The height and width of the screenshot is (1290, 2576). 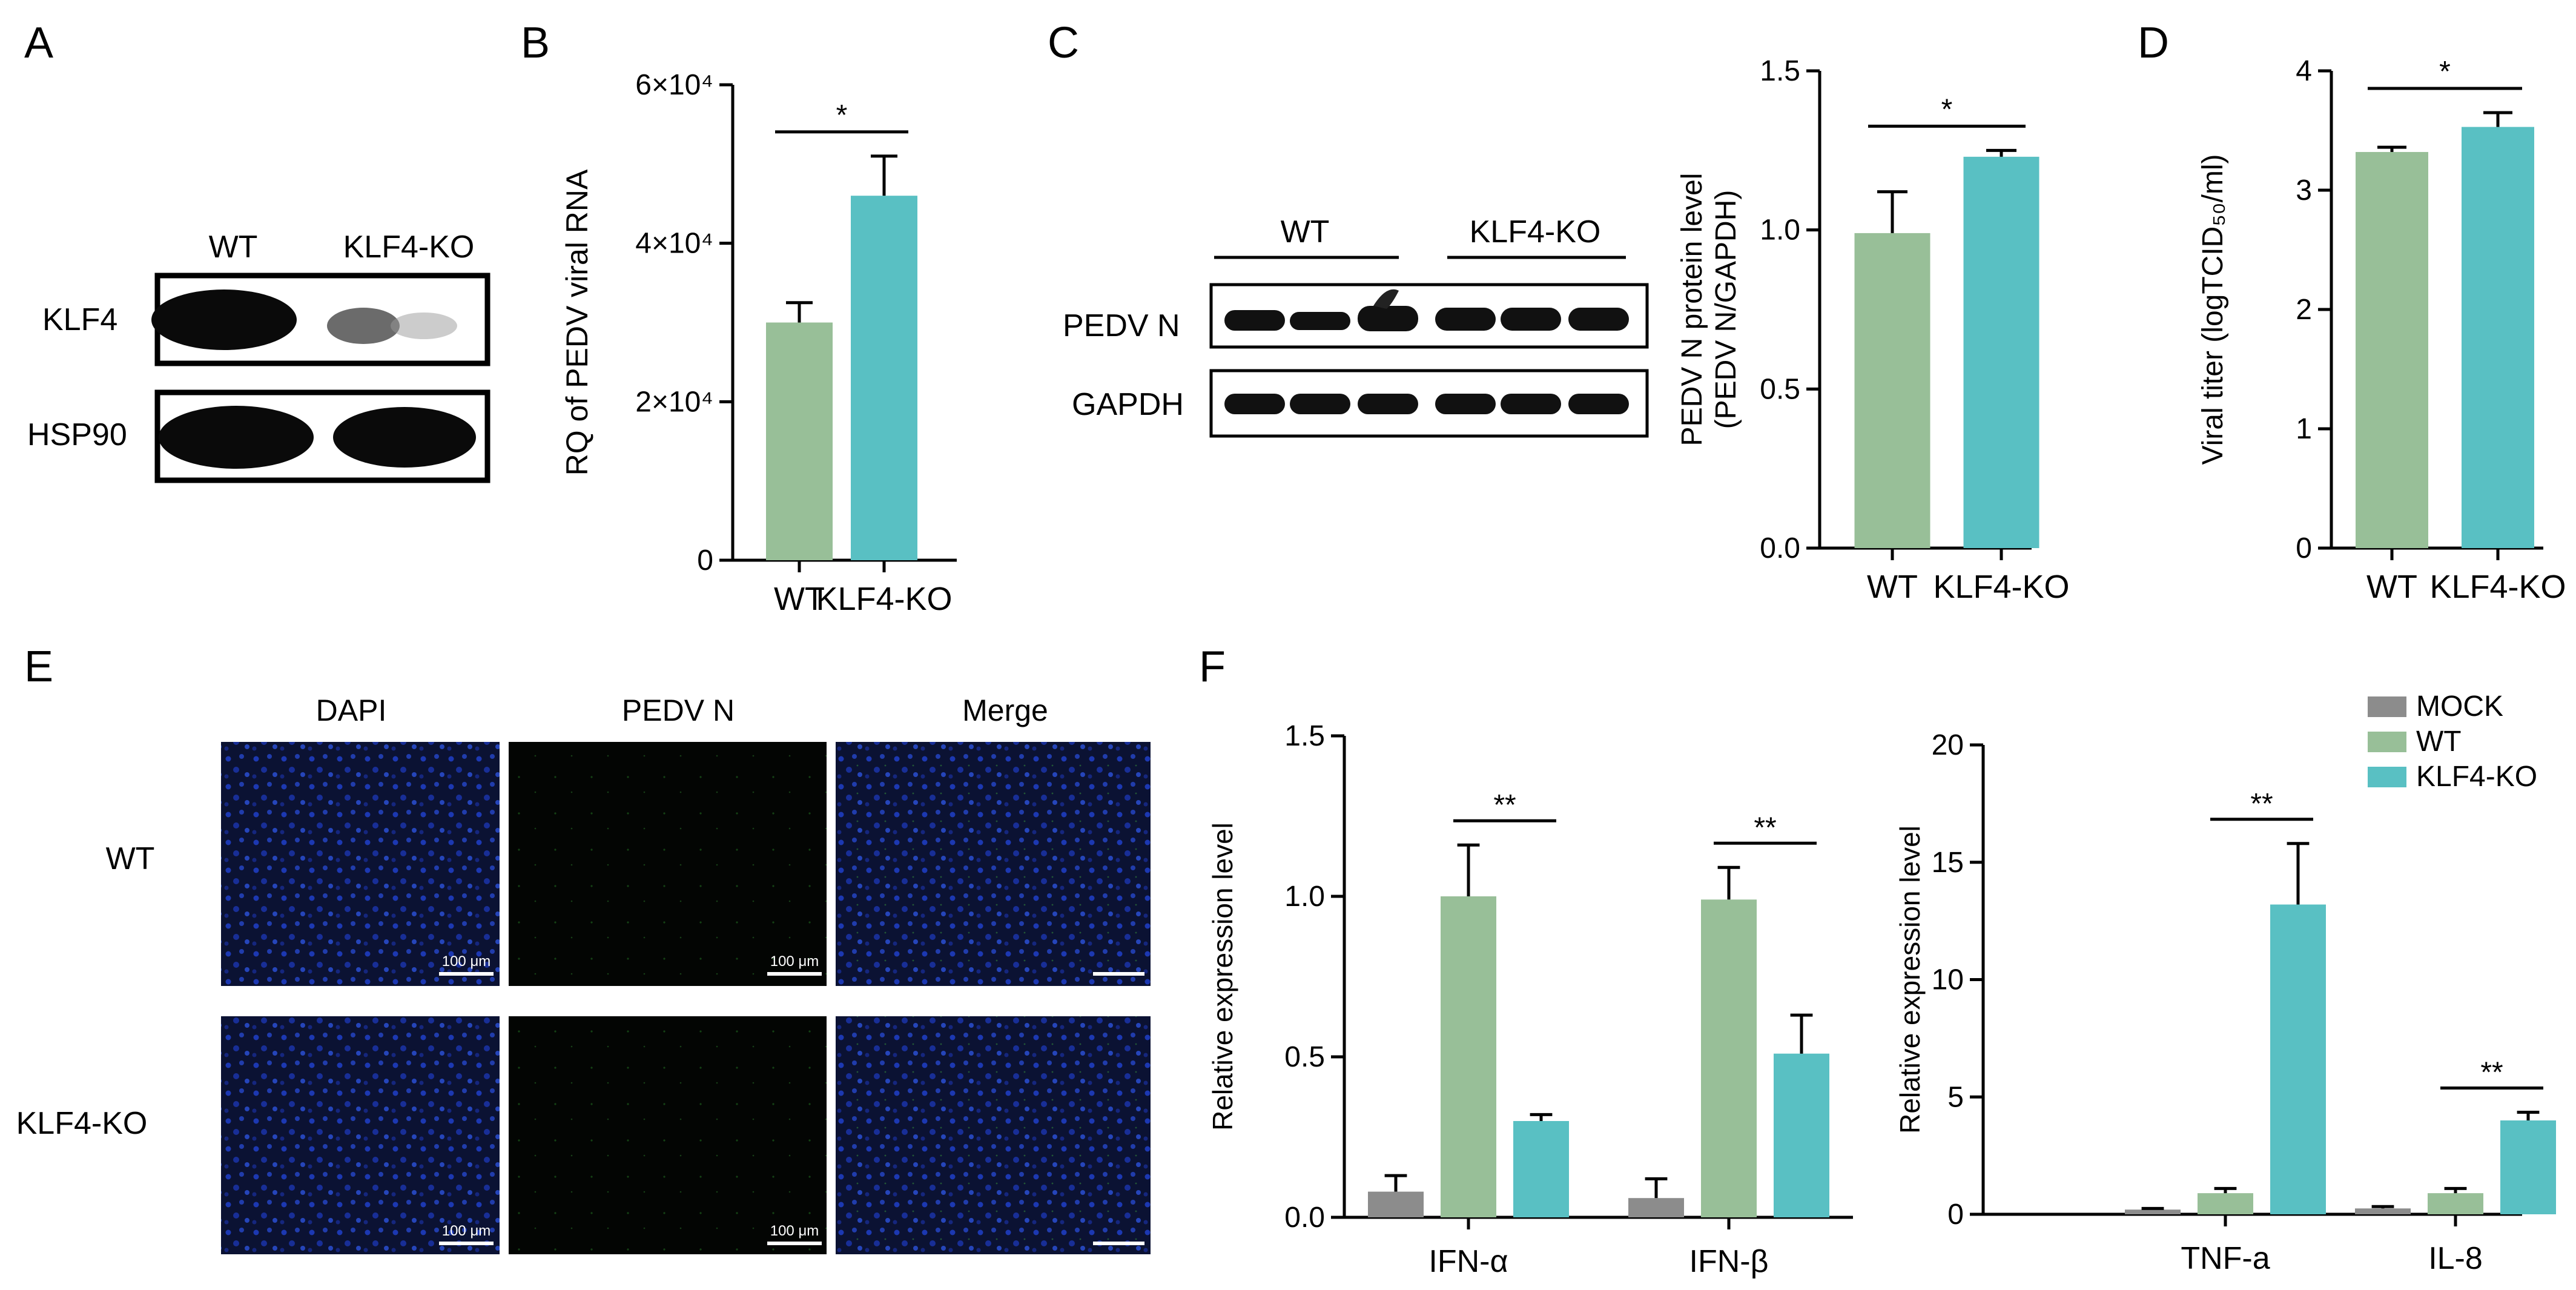 I want to click on y-axis-label: (PEDV N/GAPDH), so click(x=1726, y=309).